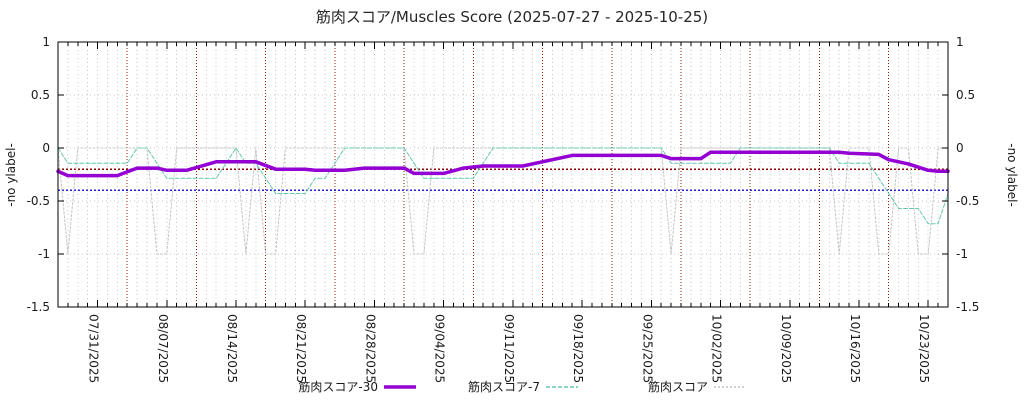 The image size is (1024, 400). What do you see at coordinates (38, 307) in the screenshot?
I see `y-tick-label-left: -1.5` at bounding box center [38, 307].